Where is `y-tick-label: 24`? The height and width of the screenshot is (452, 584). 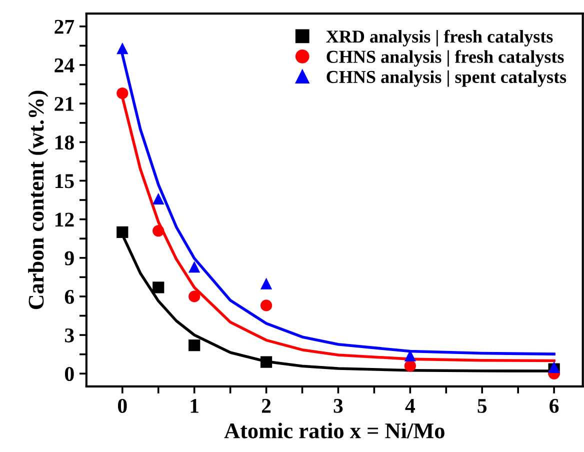 y-tick-label: 24 is located at coordinates (64, 65).